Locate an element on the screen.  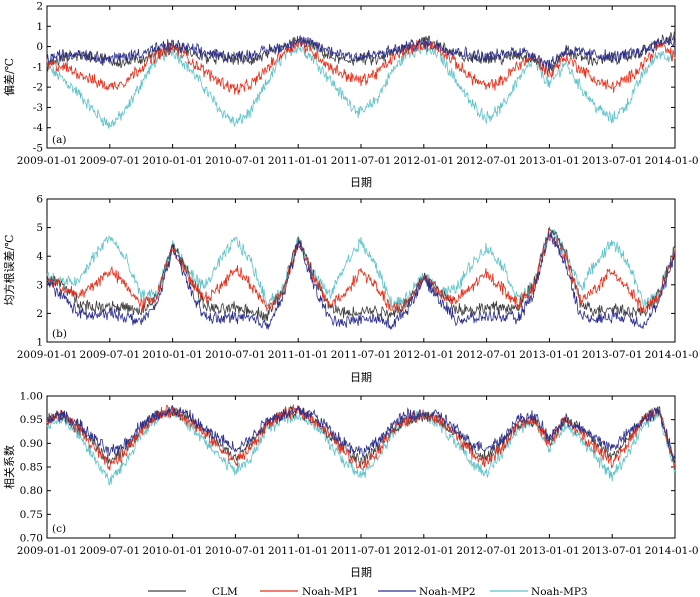
y-tick-label: -3 is located at coordinates (38, 108).